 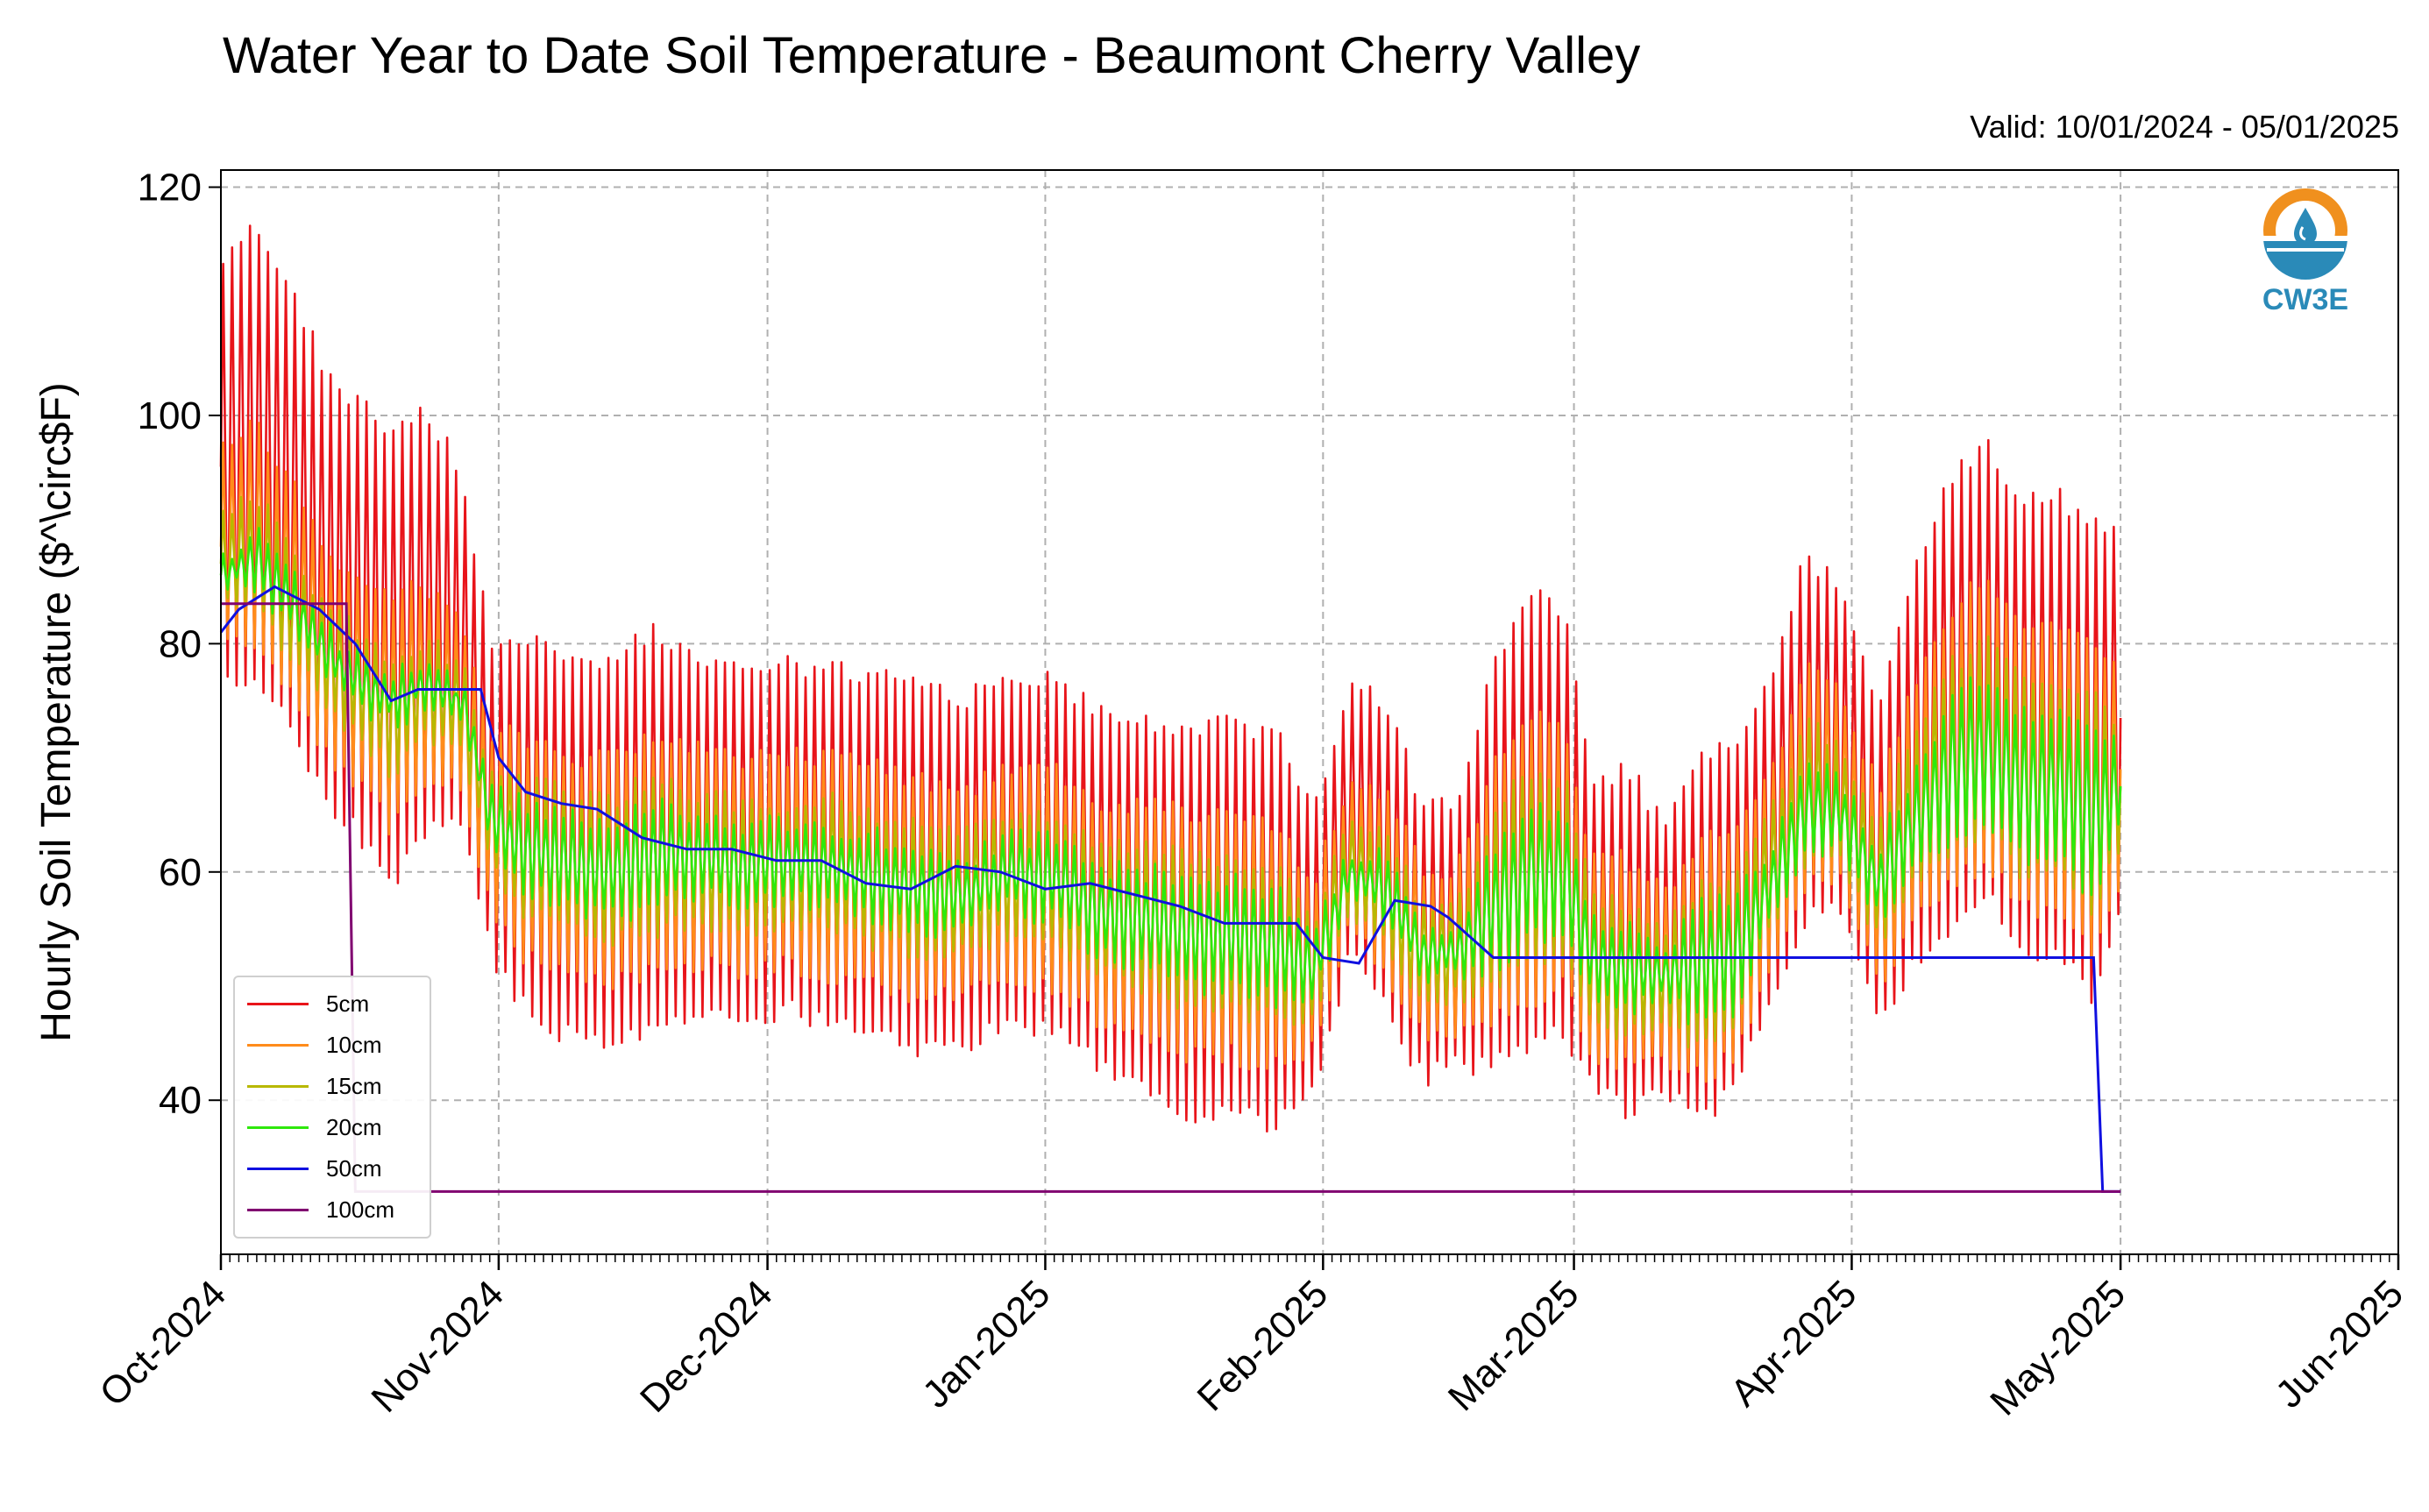 I want to click on legend-label: 50cm, so click(x=354, y=1168).